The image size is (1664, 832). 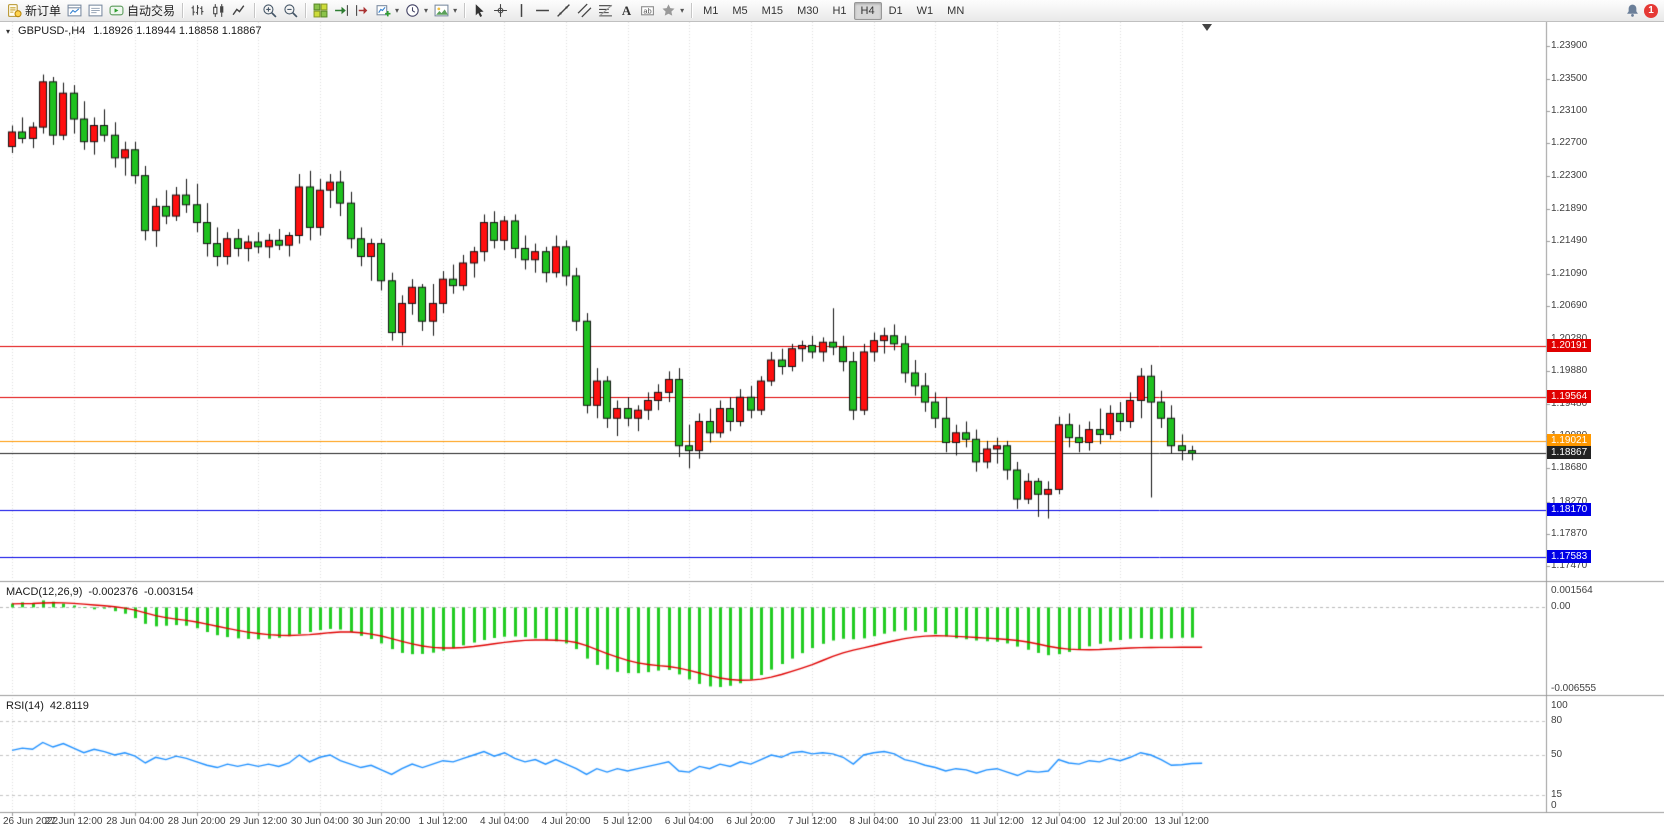 What do you see at coordinates (44, 592) in the screenshot?
I see `macd-name: MACD(12,26,9)` at bounding box center [44, 592].